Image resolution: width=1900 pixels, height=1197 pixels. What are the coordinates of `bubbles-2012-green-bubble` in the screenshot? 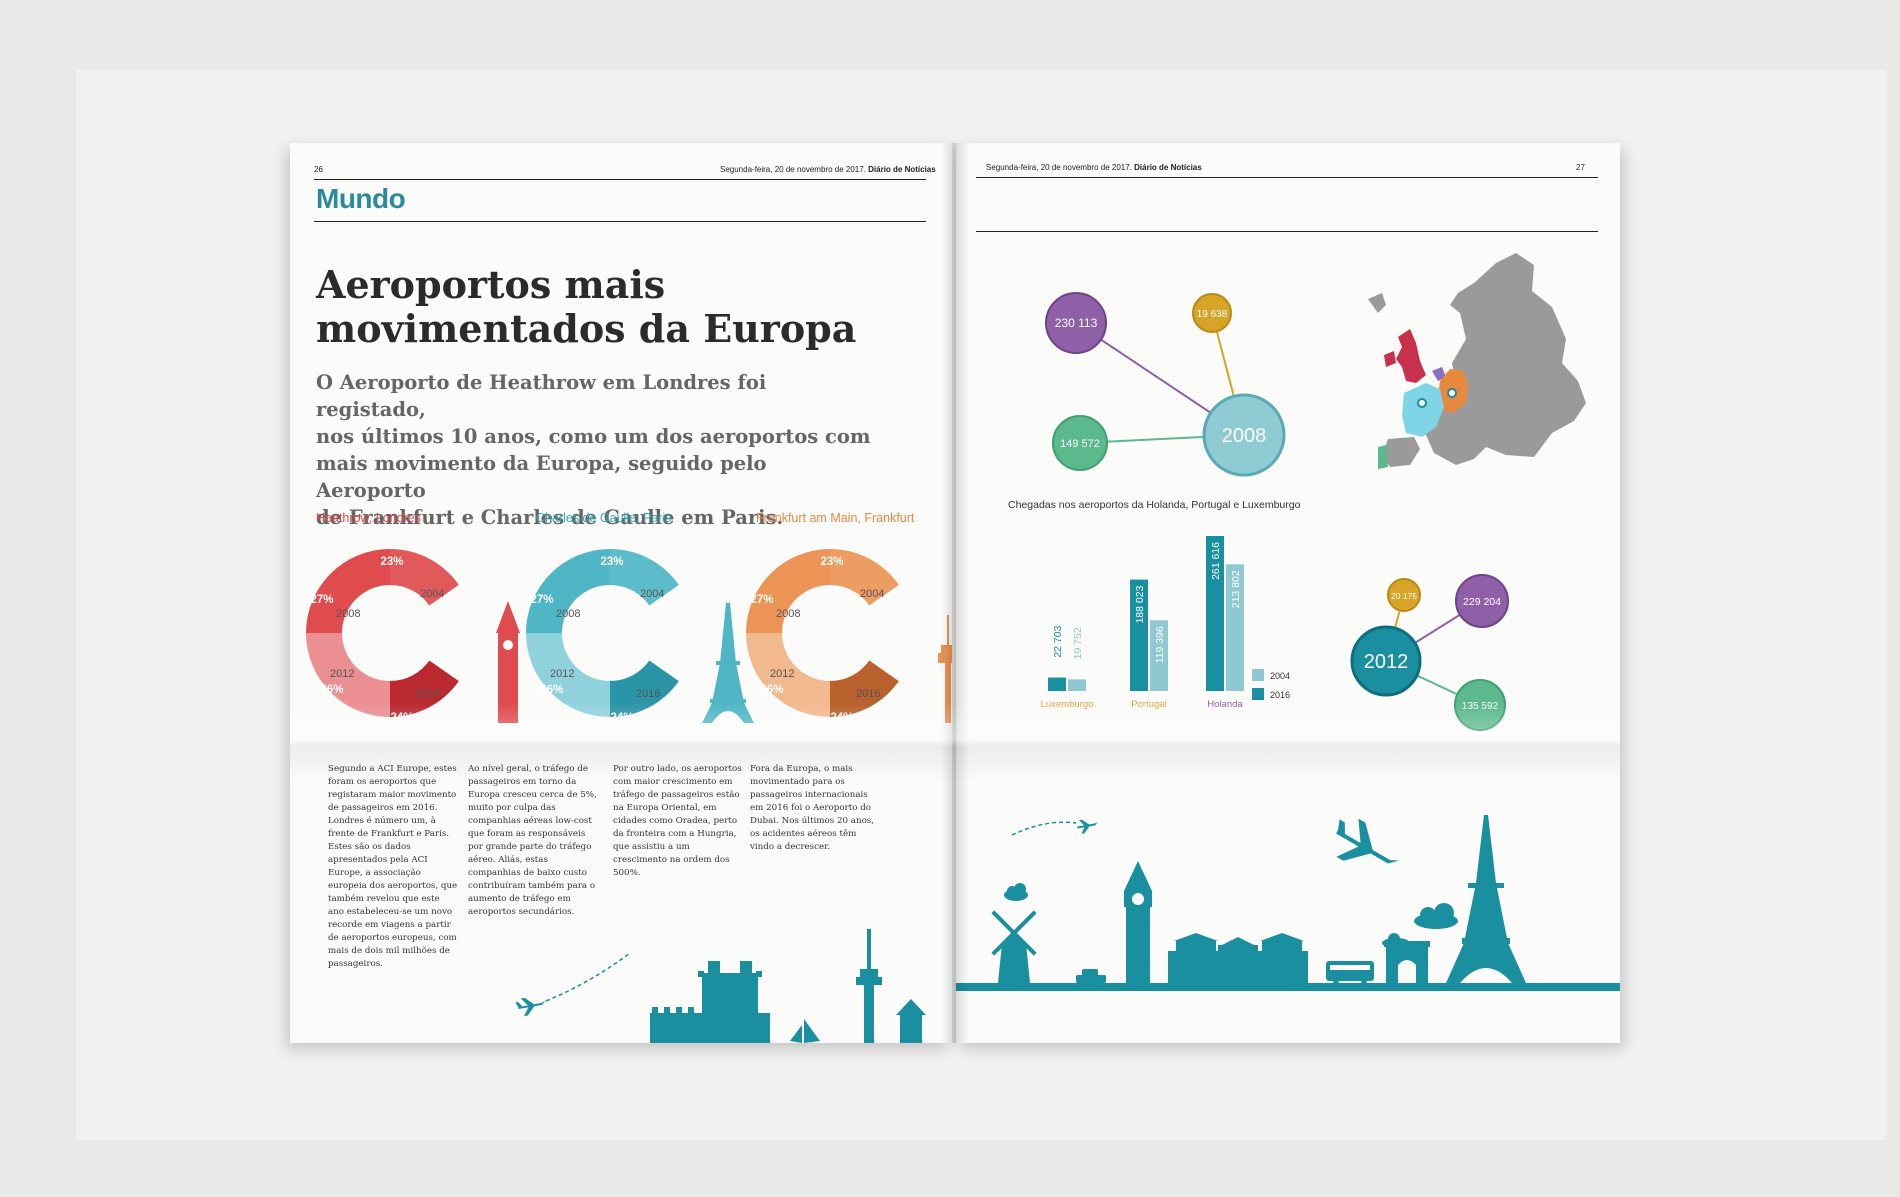 It's located at (1480, 705).